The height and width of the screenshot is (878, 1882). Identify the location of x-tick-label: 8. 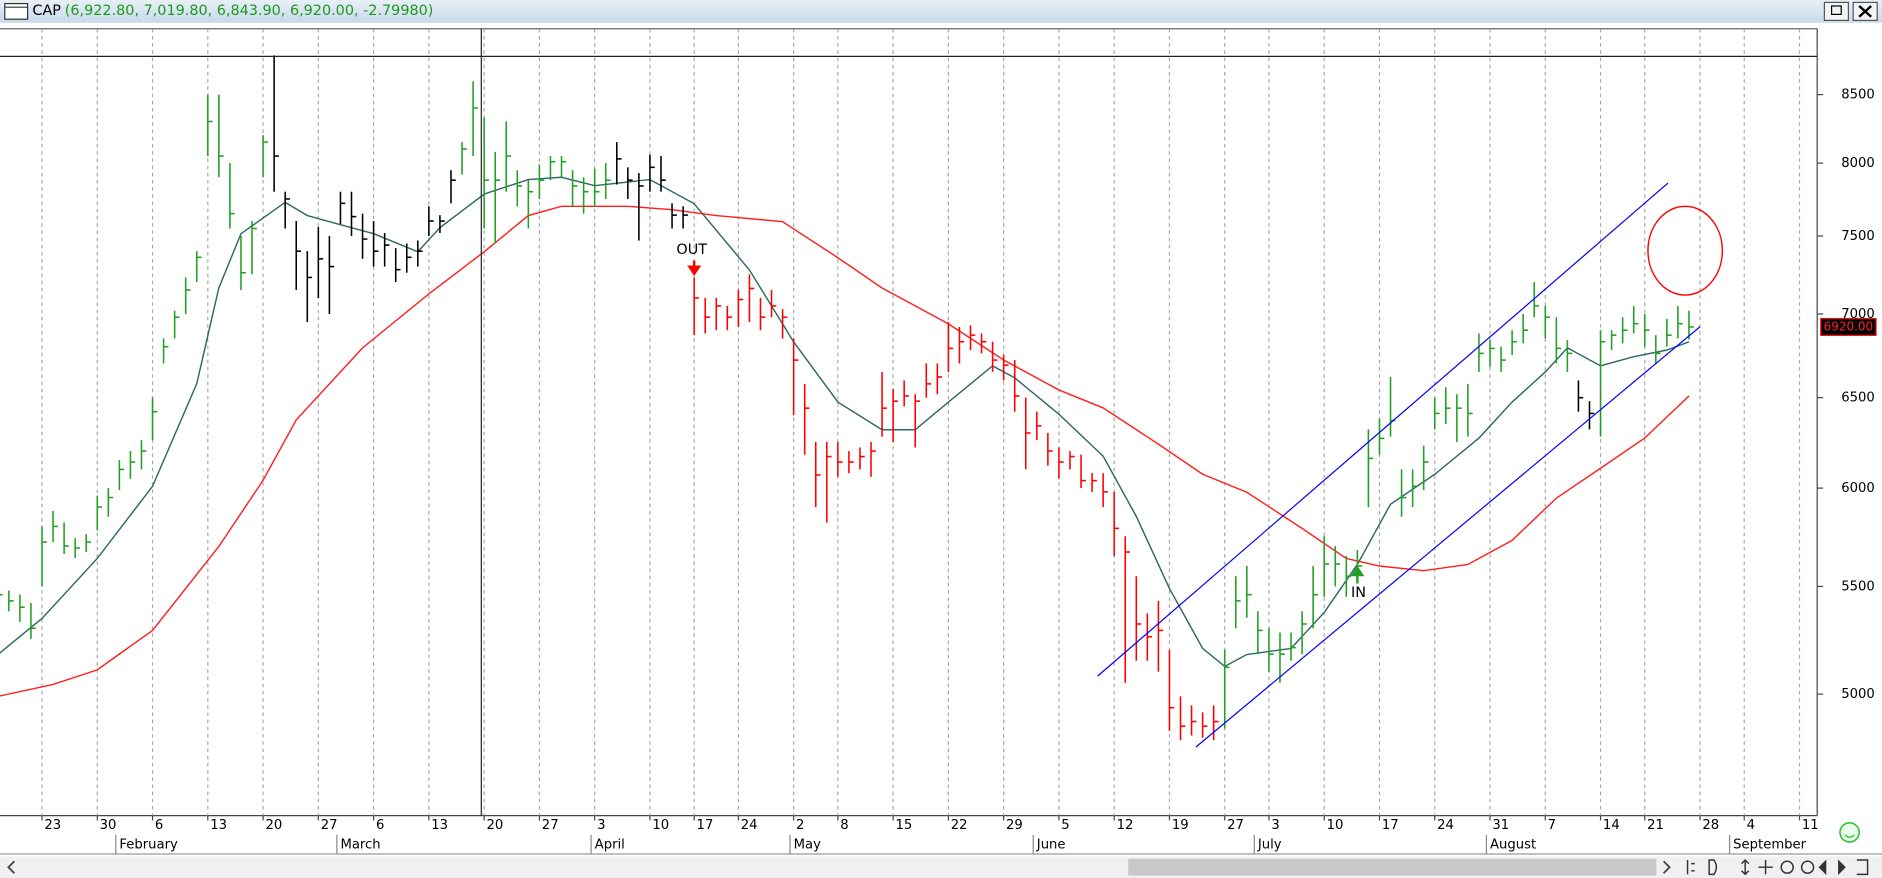
(844, 825).